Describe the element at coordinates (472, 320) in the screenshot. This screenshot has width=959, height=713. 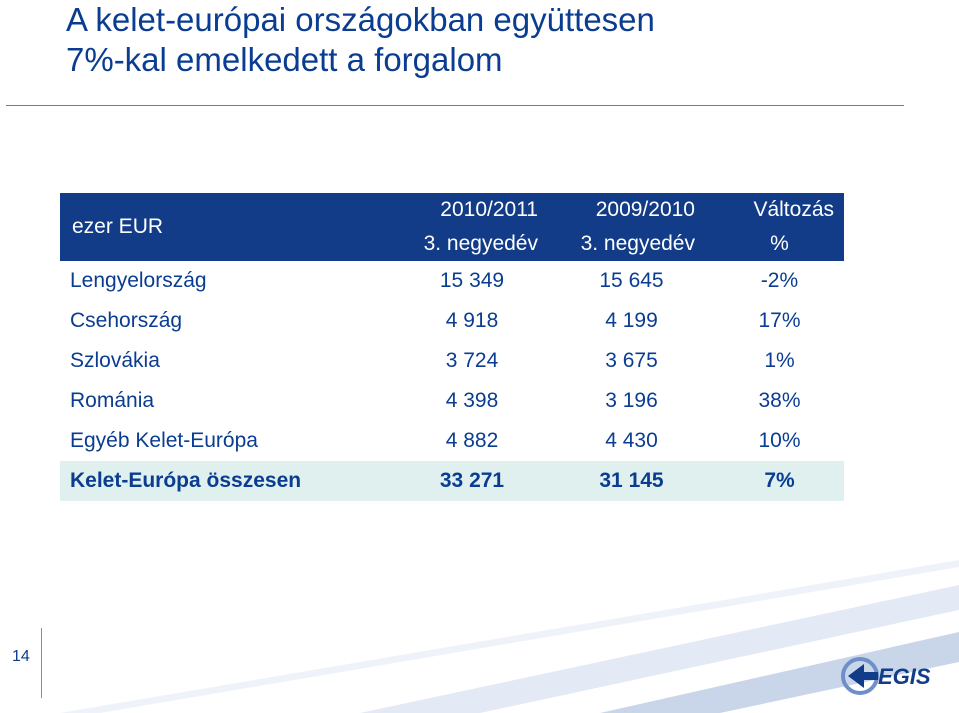
I see `current-value-cell: 4 918` at that location.